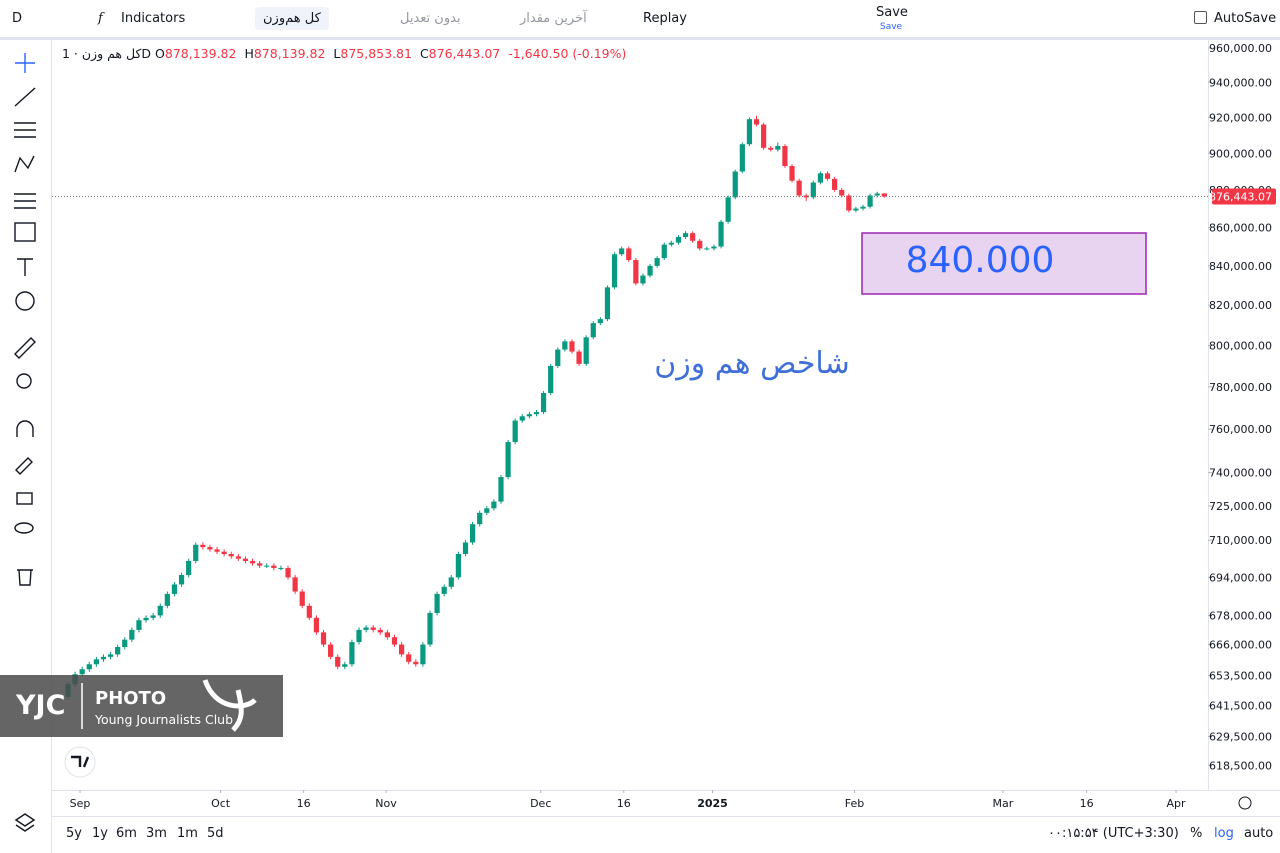 This screenshot has width=1280, height=853. What do you see at coordinates (25, 442) in the screenshot?
I see `left-toolbar` at bounding box center [25, 442].